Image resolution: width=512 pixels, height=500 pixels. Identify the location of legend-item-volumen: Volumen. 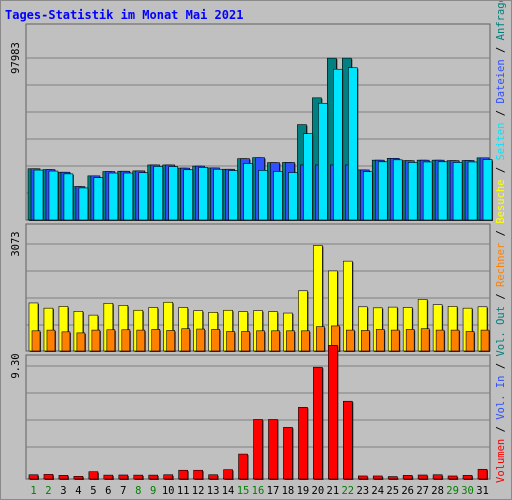
(501, 460).